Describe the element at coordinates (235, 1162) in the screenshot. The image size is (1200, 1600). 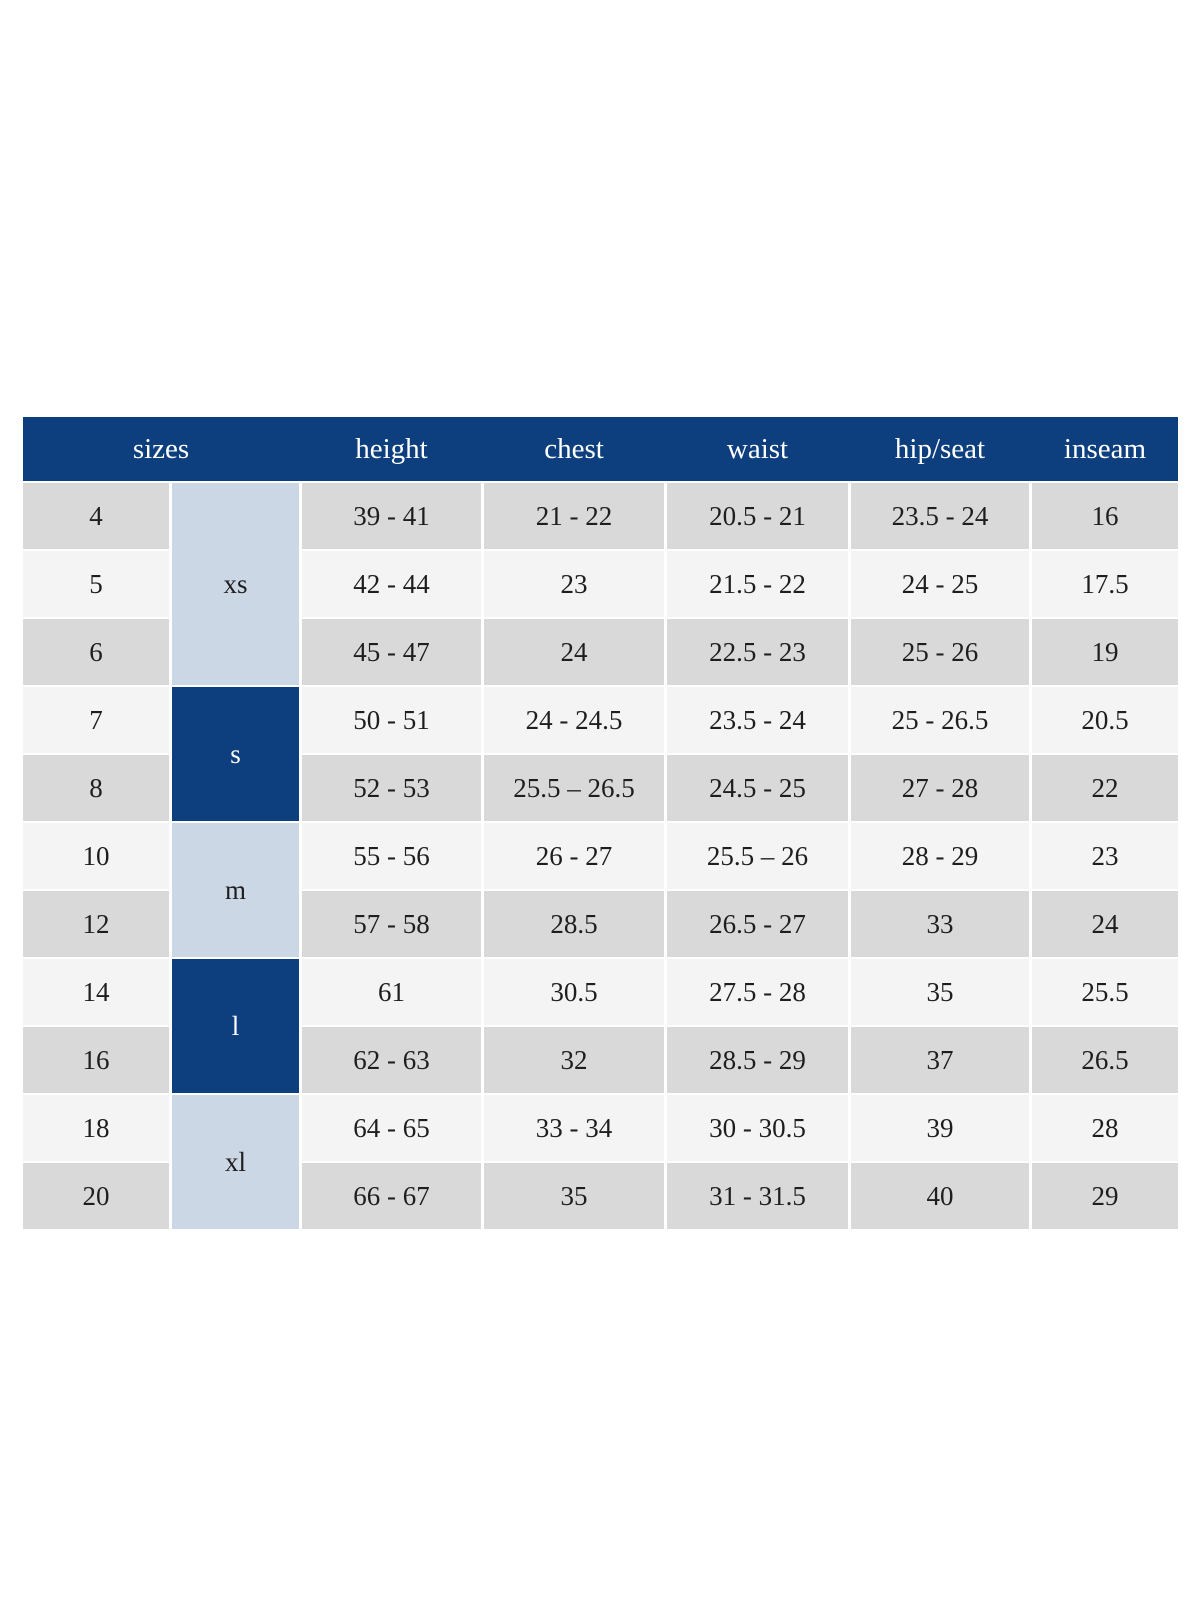
I see `size-group-cell-xl: xl` at that location.